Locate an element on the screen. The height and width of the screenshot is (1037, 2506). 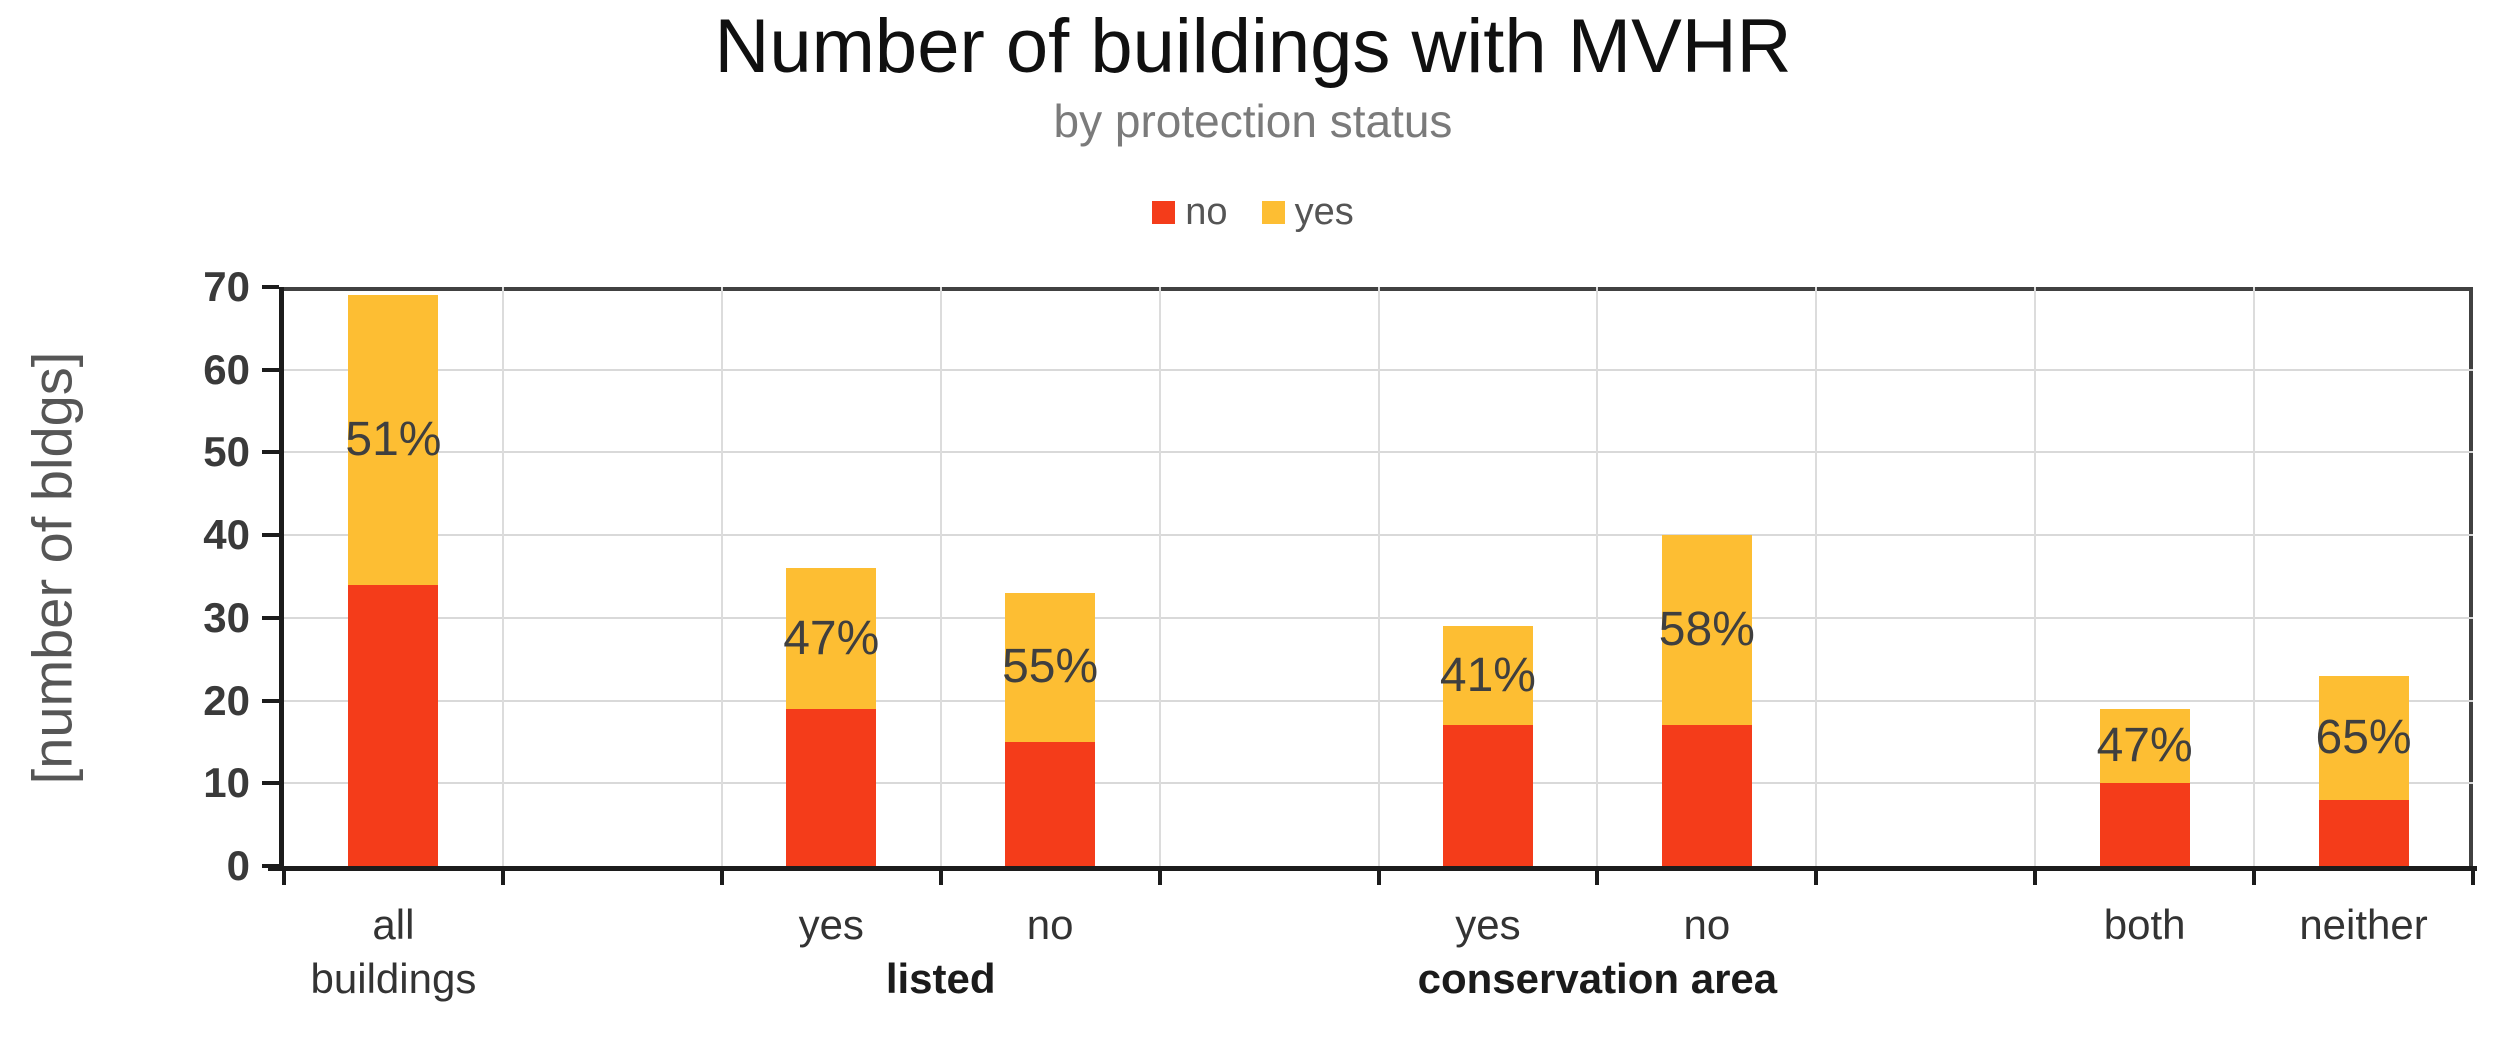
x-group-label: conservation area is located at coordinates (1597, 978).